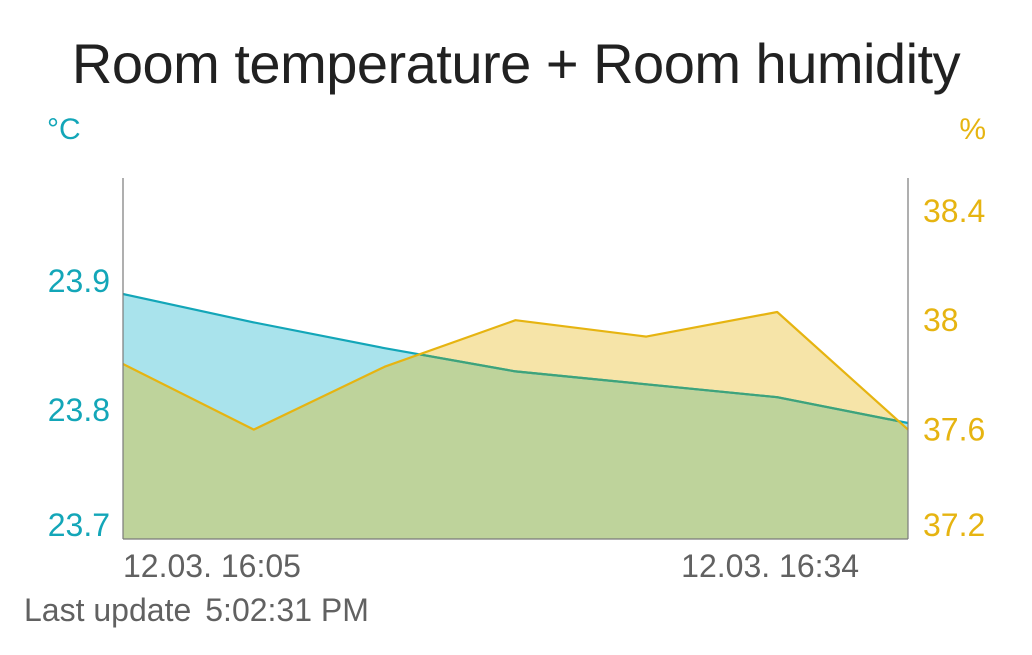 This screenshot has height=655, width=1032. I want to click on humidity-line, so click(515, 370).